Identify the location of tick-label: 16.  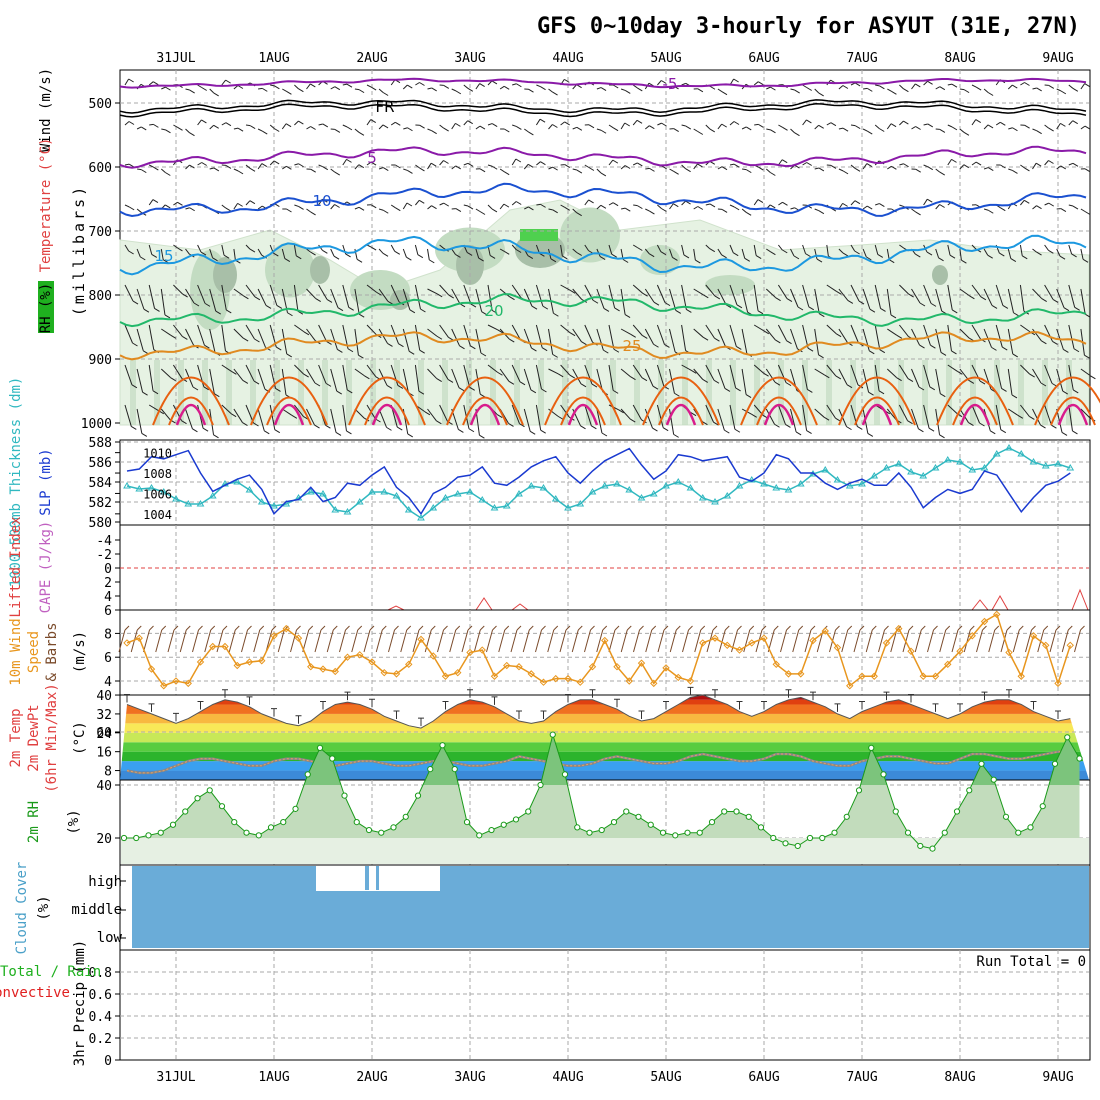
(104, 753).